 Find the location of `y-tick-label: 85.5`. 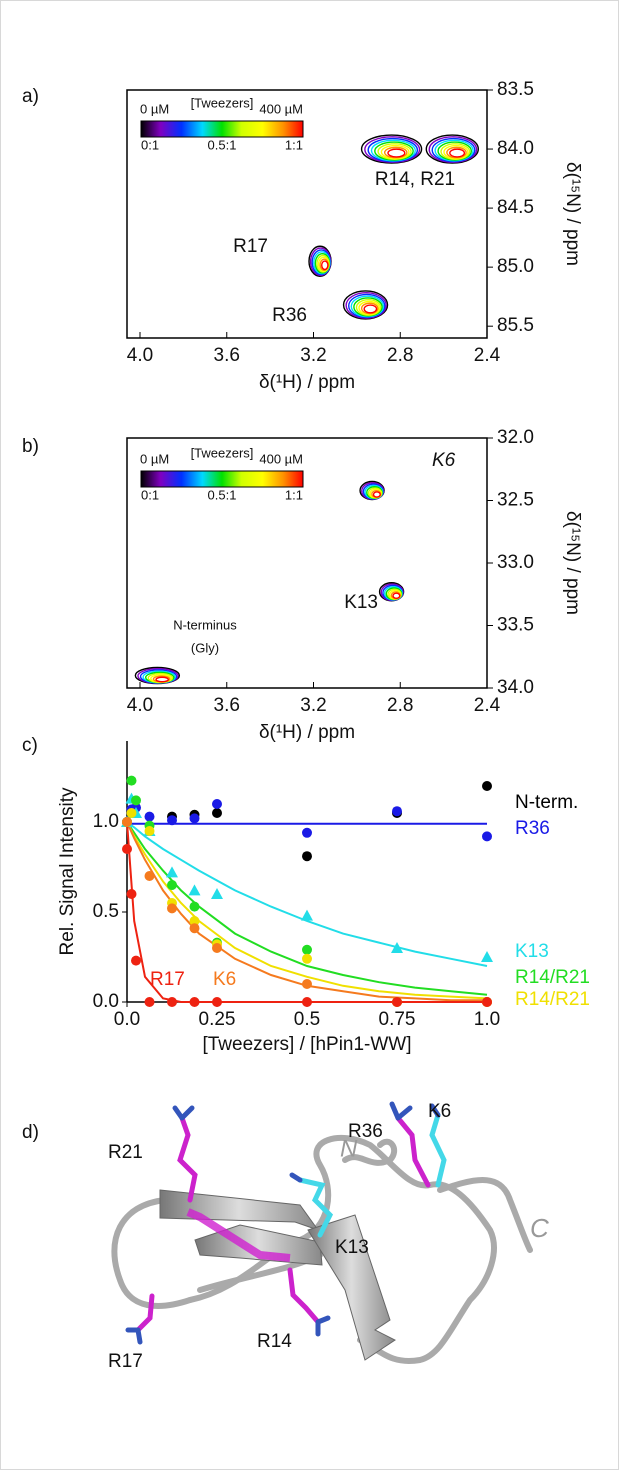

y-tick-label: 85.5 is located at coordinates (515, 325).